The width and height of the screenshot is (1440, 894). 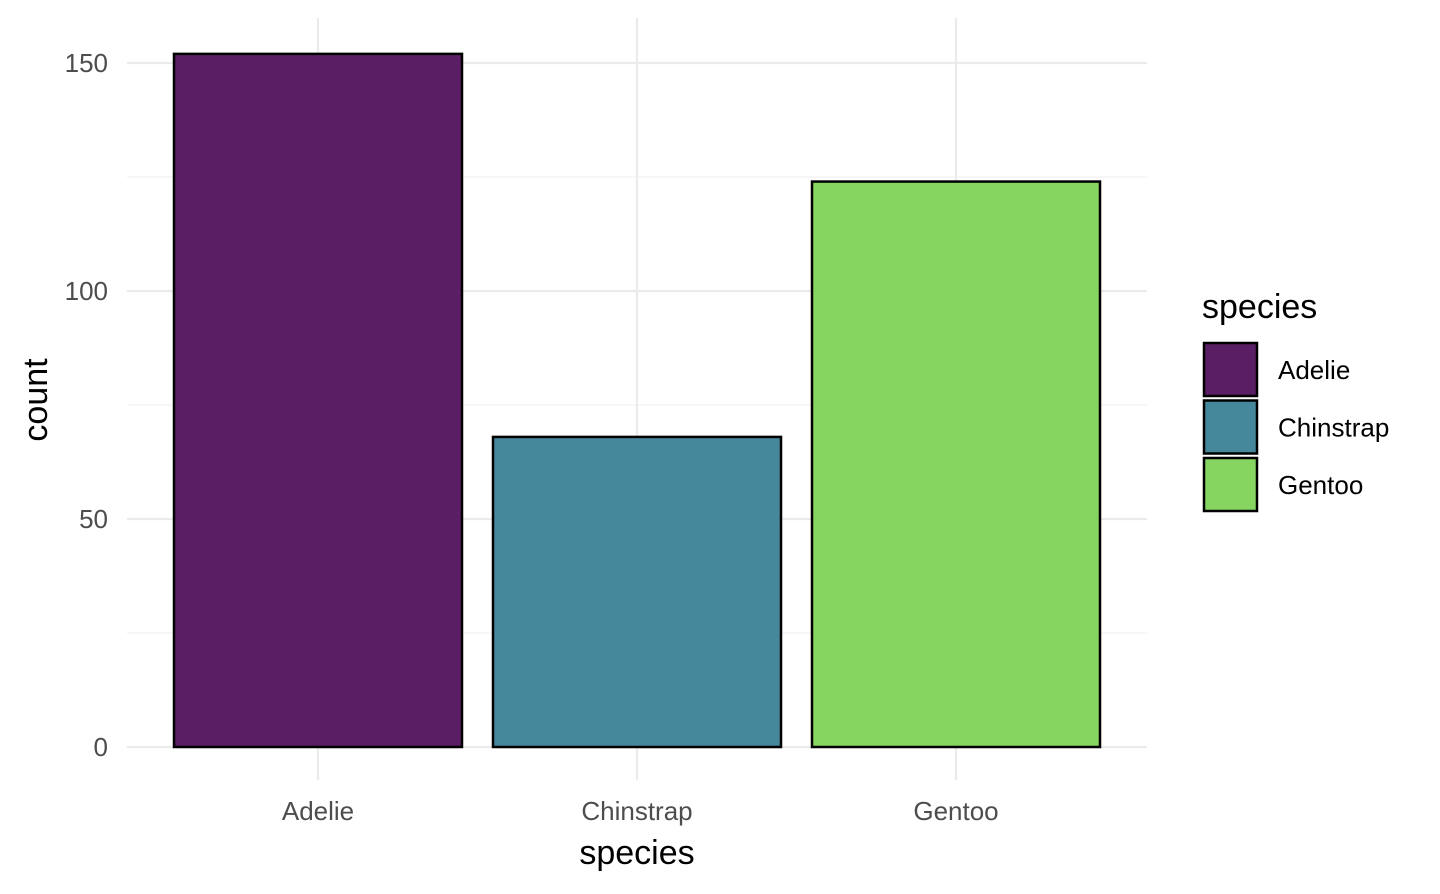 What do you see at coordinates (1230, 369) in the screenshot?
I see `legend-key-adelie` at bounding box center [1230, 369].